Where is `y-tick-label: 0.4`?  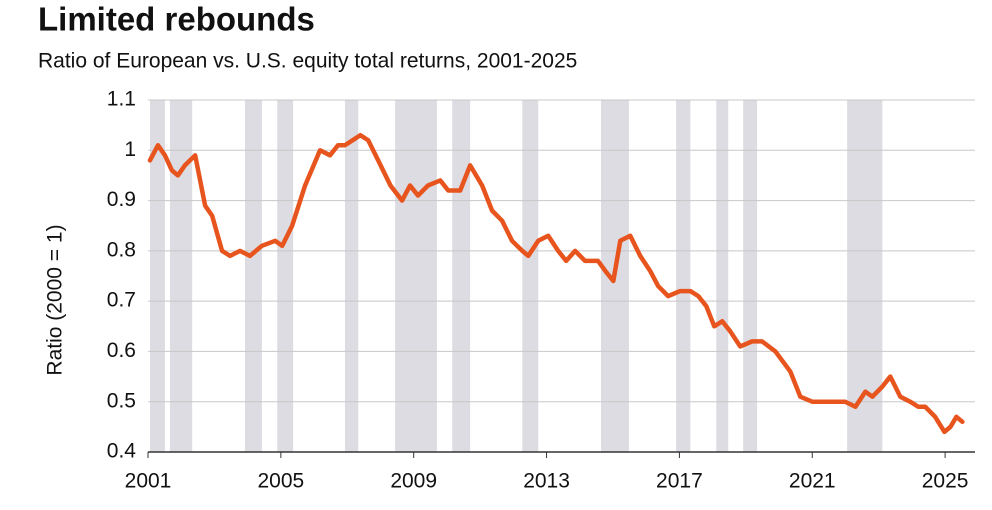
y-tick-label: 0.4 is located at coordinates (122, 451).